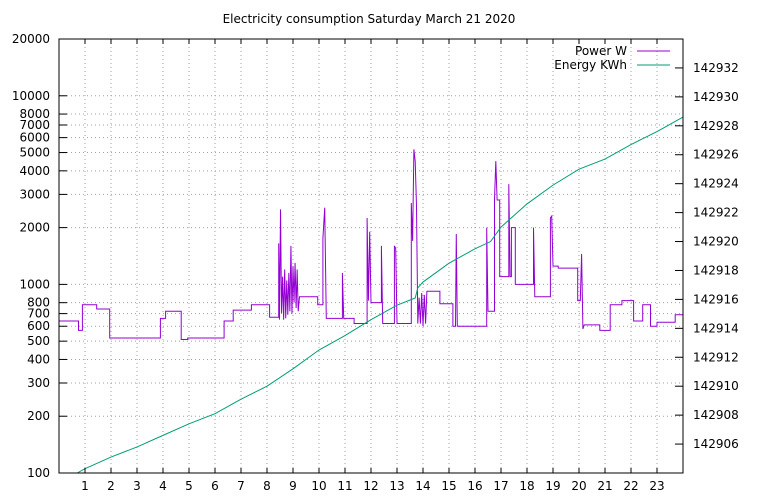 The height and width of the screenshot is (500, 768). Describe the element at coordinates (590, 65) in the screenshot. I see `legend-label-energy: Energy KWh` at that location.